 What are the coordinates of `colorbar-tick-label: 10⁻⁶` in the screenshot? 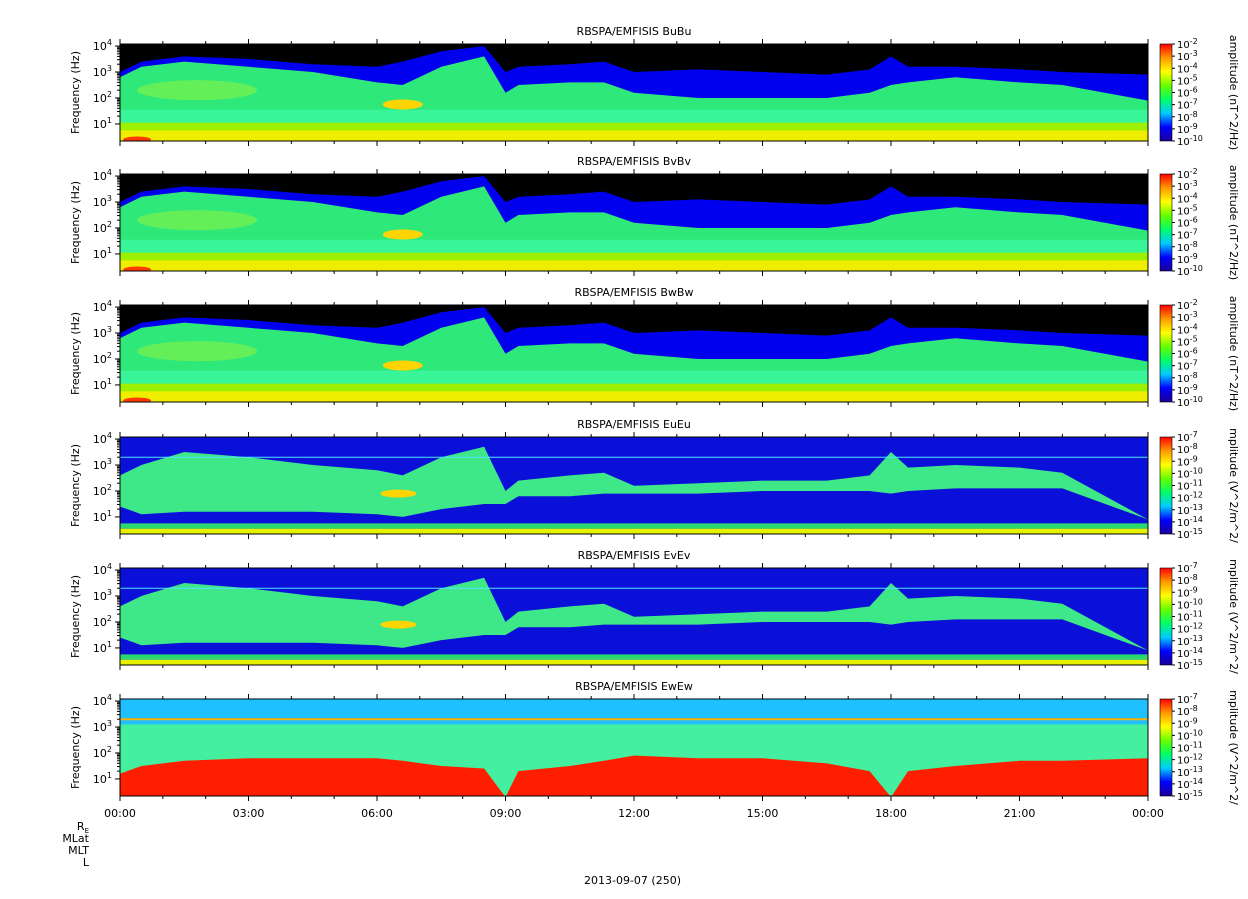 It's located at (1187, 354).